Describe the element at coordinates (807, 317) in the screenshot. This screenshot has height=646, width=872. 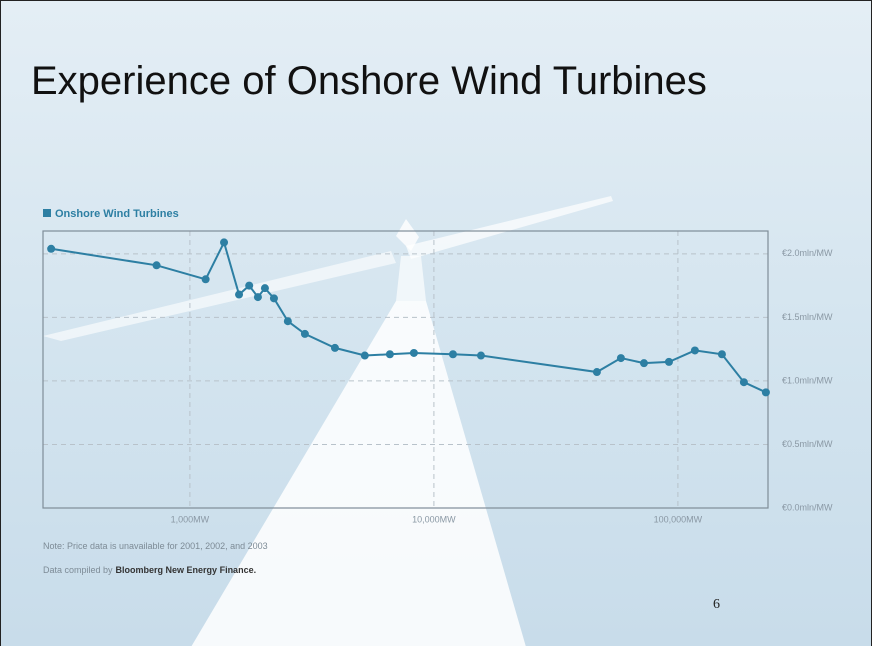
I see `y-tick-label: €1.5mln/MW` at that location.